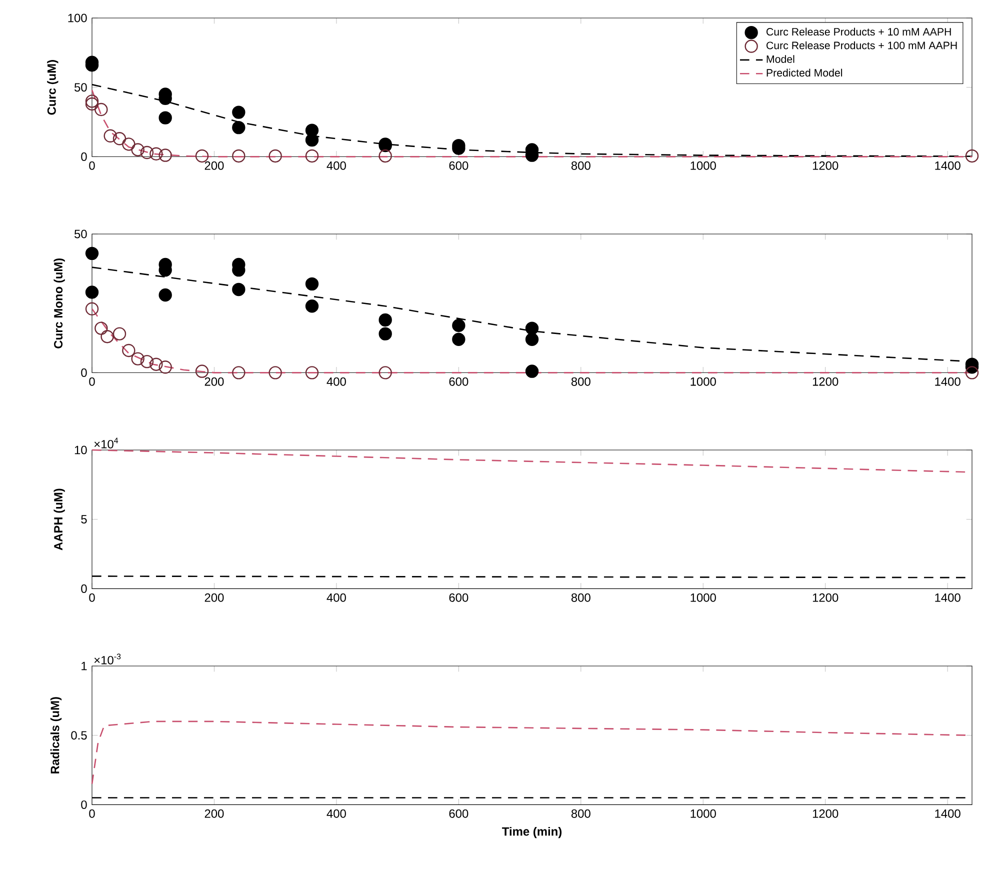  I want to click on legend-label: Curc Release Products + 100 mM AAPH, so click(861, 45).